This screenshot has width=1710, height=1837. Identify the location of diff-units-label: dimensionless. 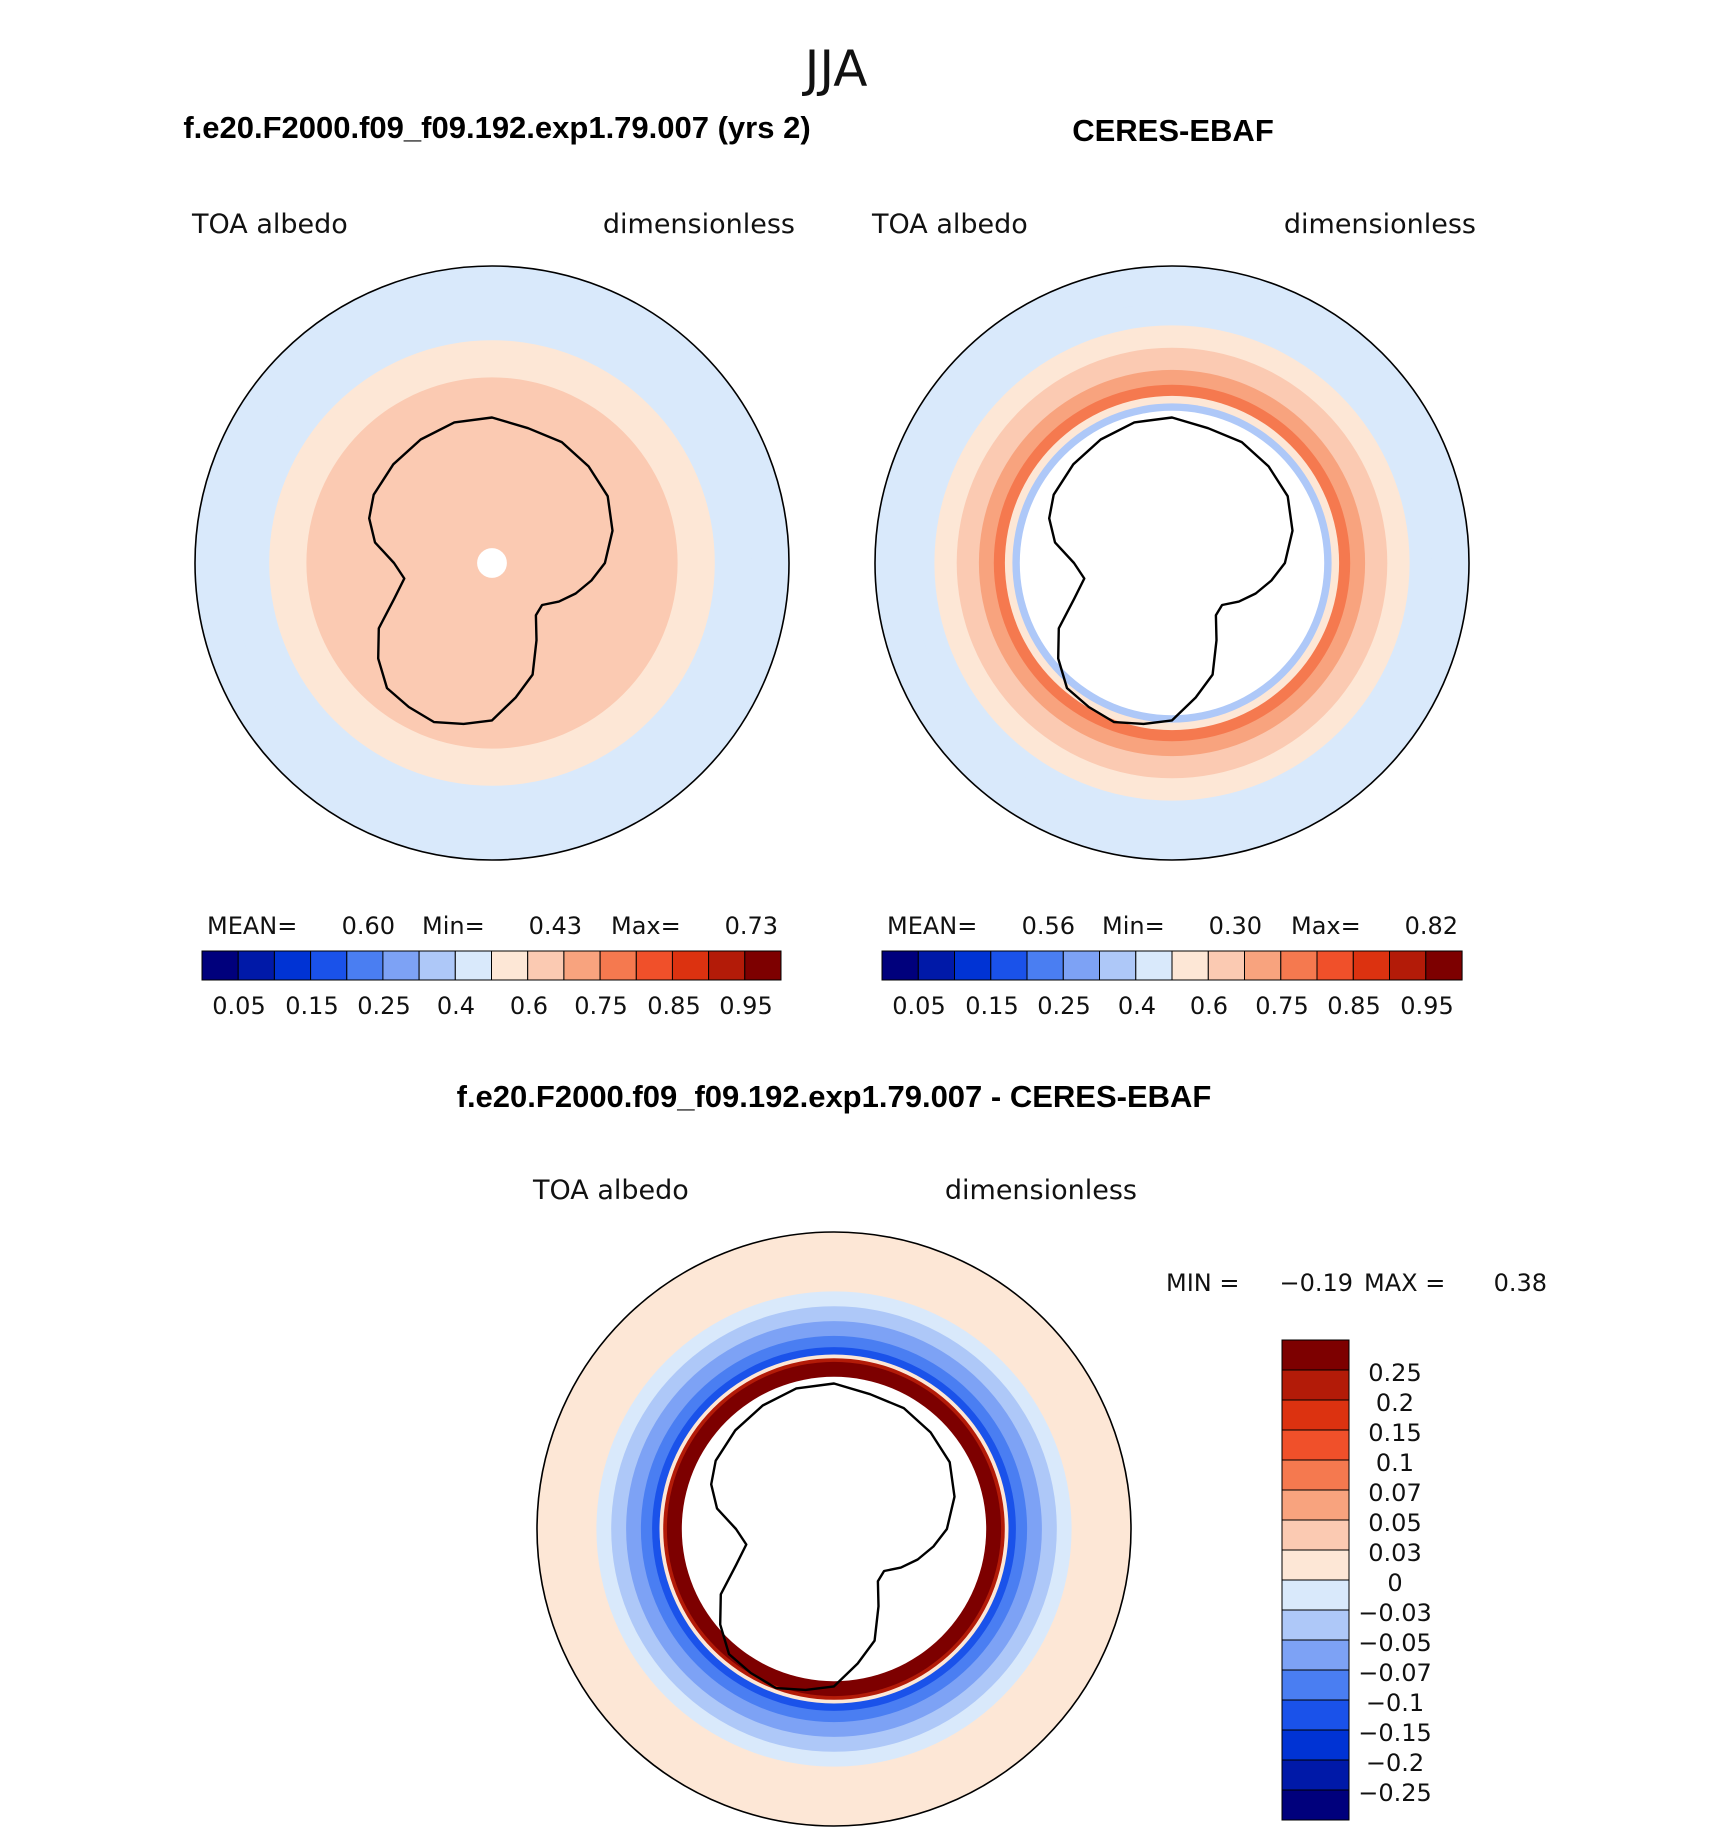
(1041, 1190).